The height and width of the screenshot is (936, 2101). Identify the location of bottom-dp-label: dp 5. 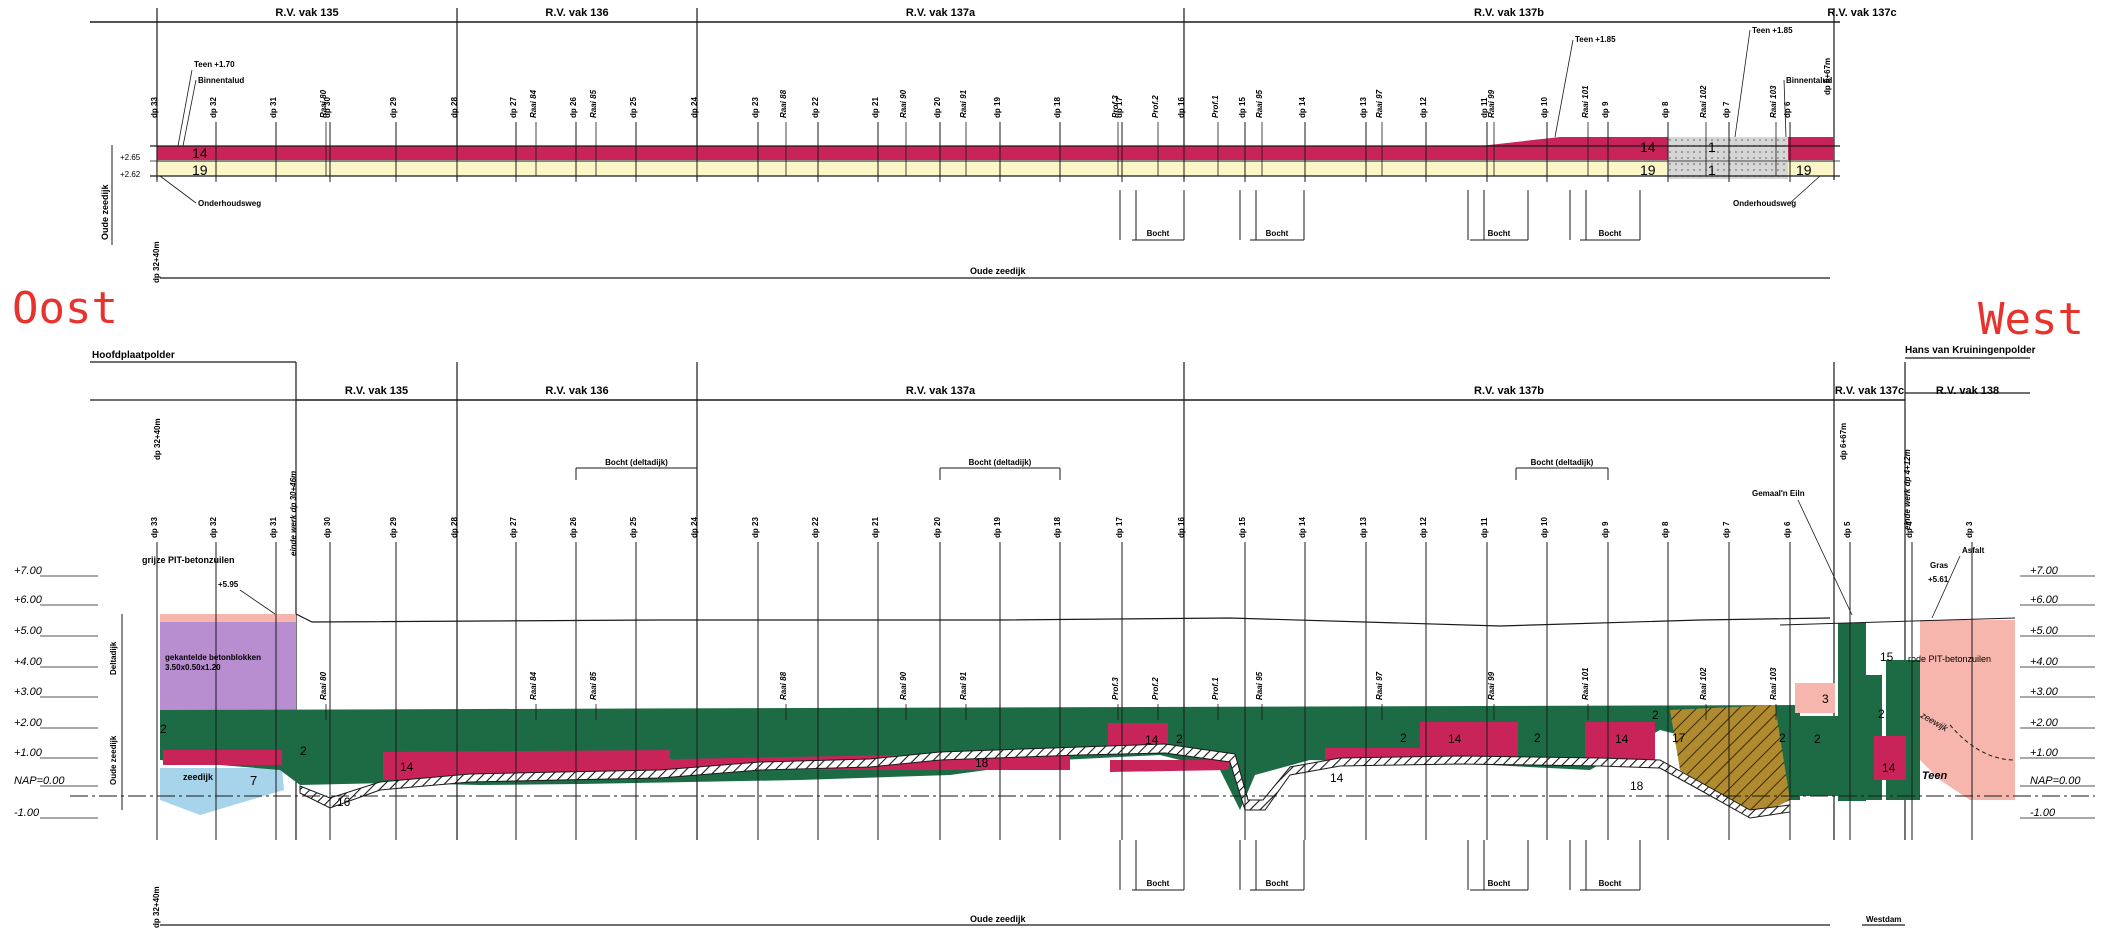
(1847, 529).